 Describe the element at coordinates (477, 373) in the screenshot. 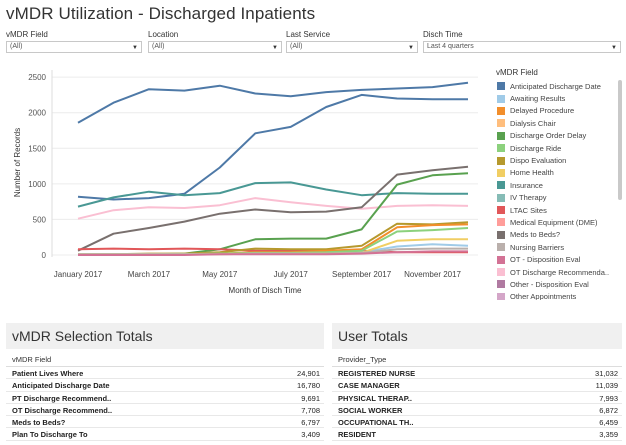

I see `table-row: REGISTERED NURSE 31,032` at that location.